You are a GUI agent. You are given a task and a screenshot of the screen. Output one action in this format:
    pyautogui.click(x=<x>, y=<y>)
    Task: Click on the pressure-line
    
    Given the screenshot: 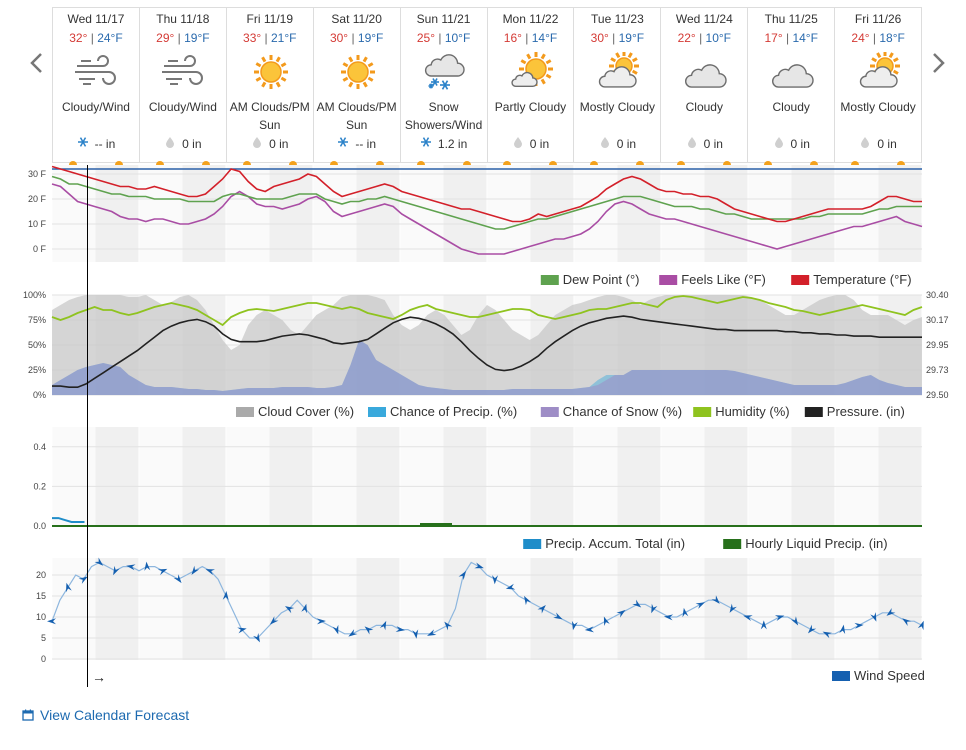 What is the action you would take?
    pyautogui.click(x=487, y=351)
    